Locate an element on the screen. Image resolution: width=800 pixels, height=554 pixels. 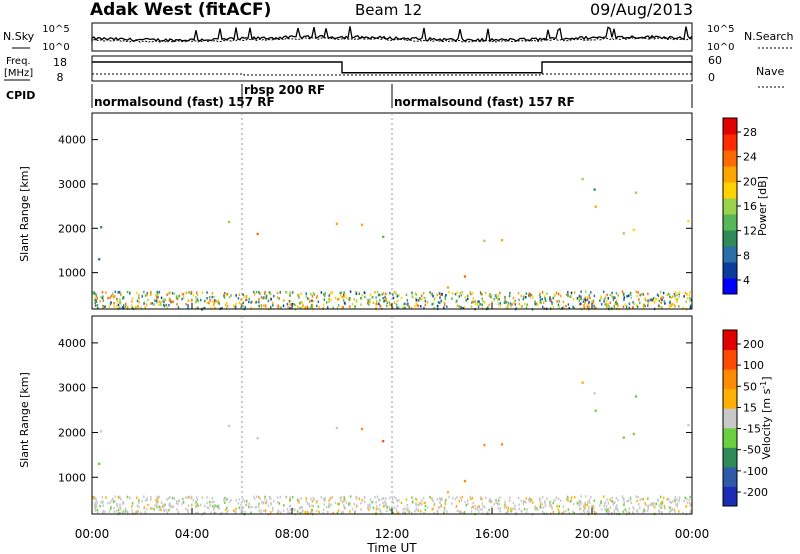
colorbar-tick-label: -50 is located at coordinates (752, 450).